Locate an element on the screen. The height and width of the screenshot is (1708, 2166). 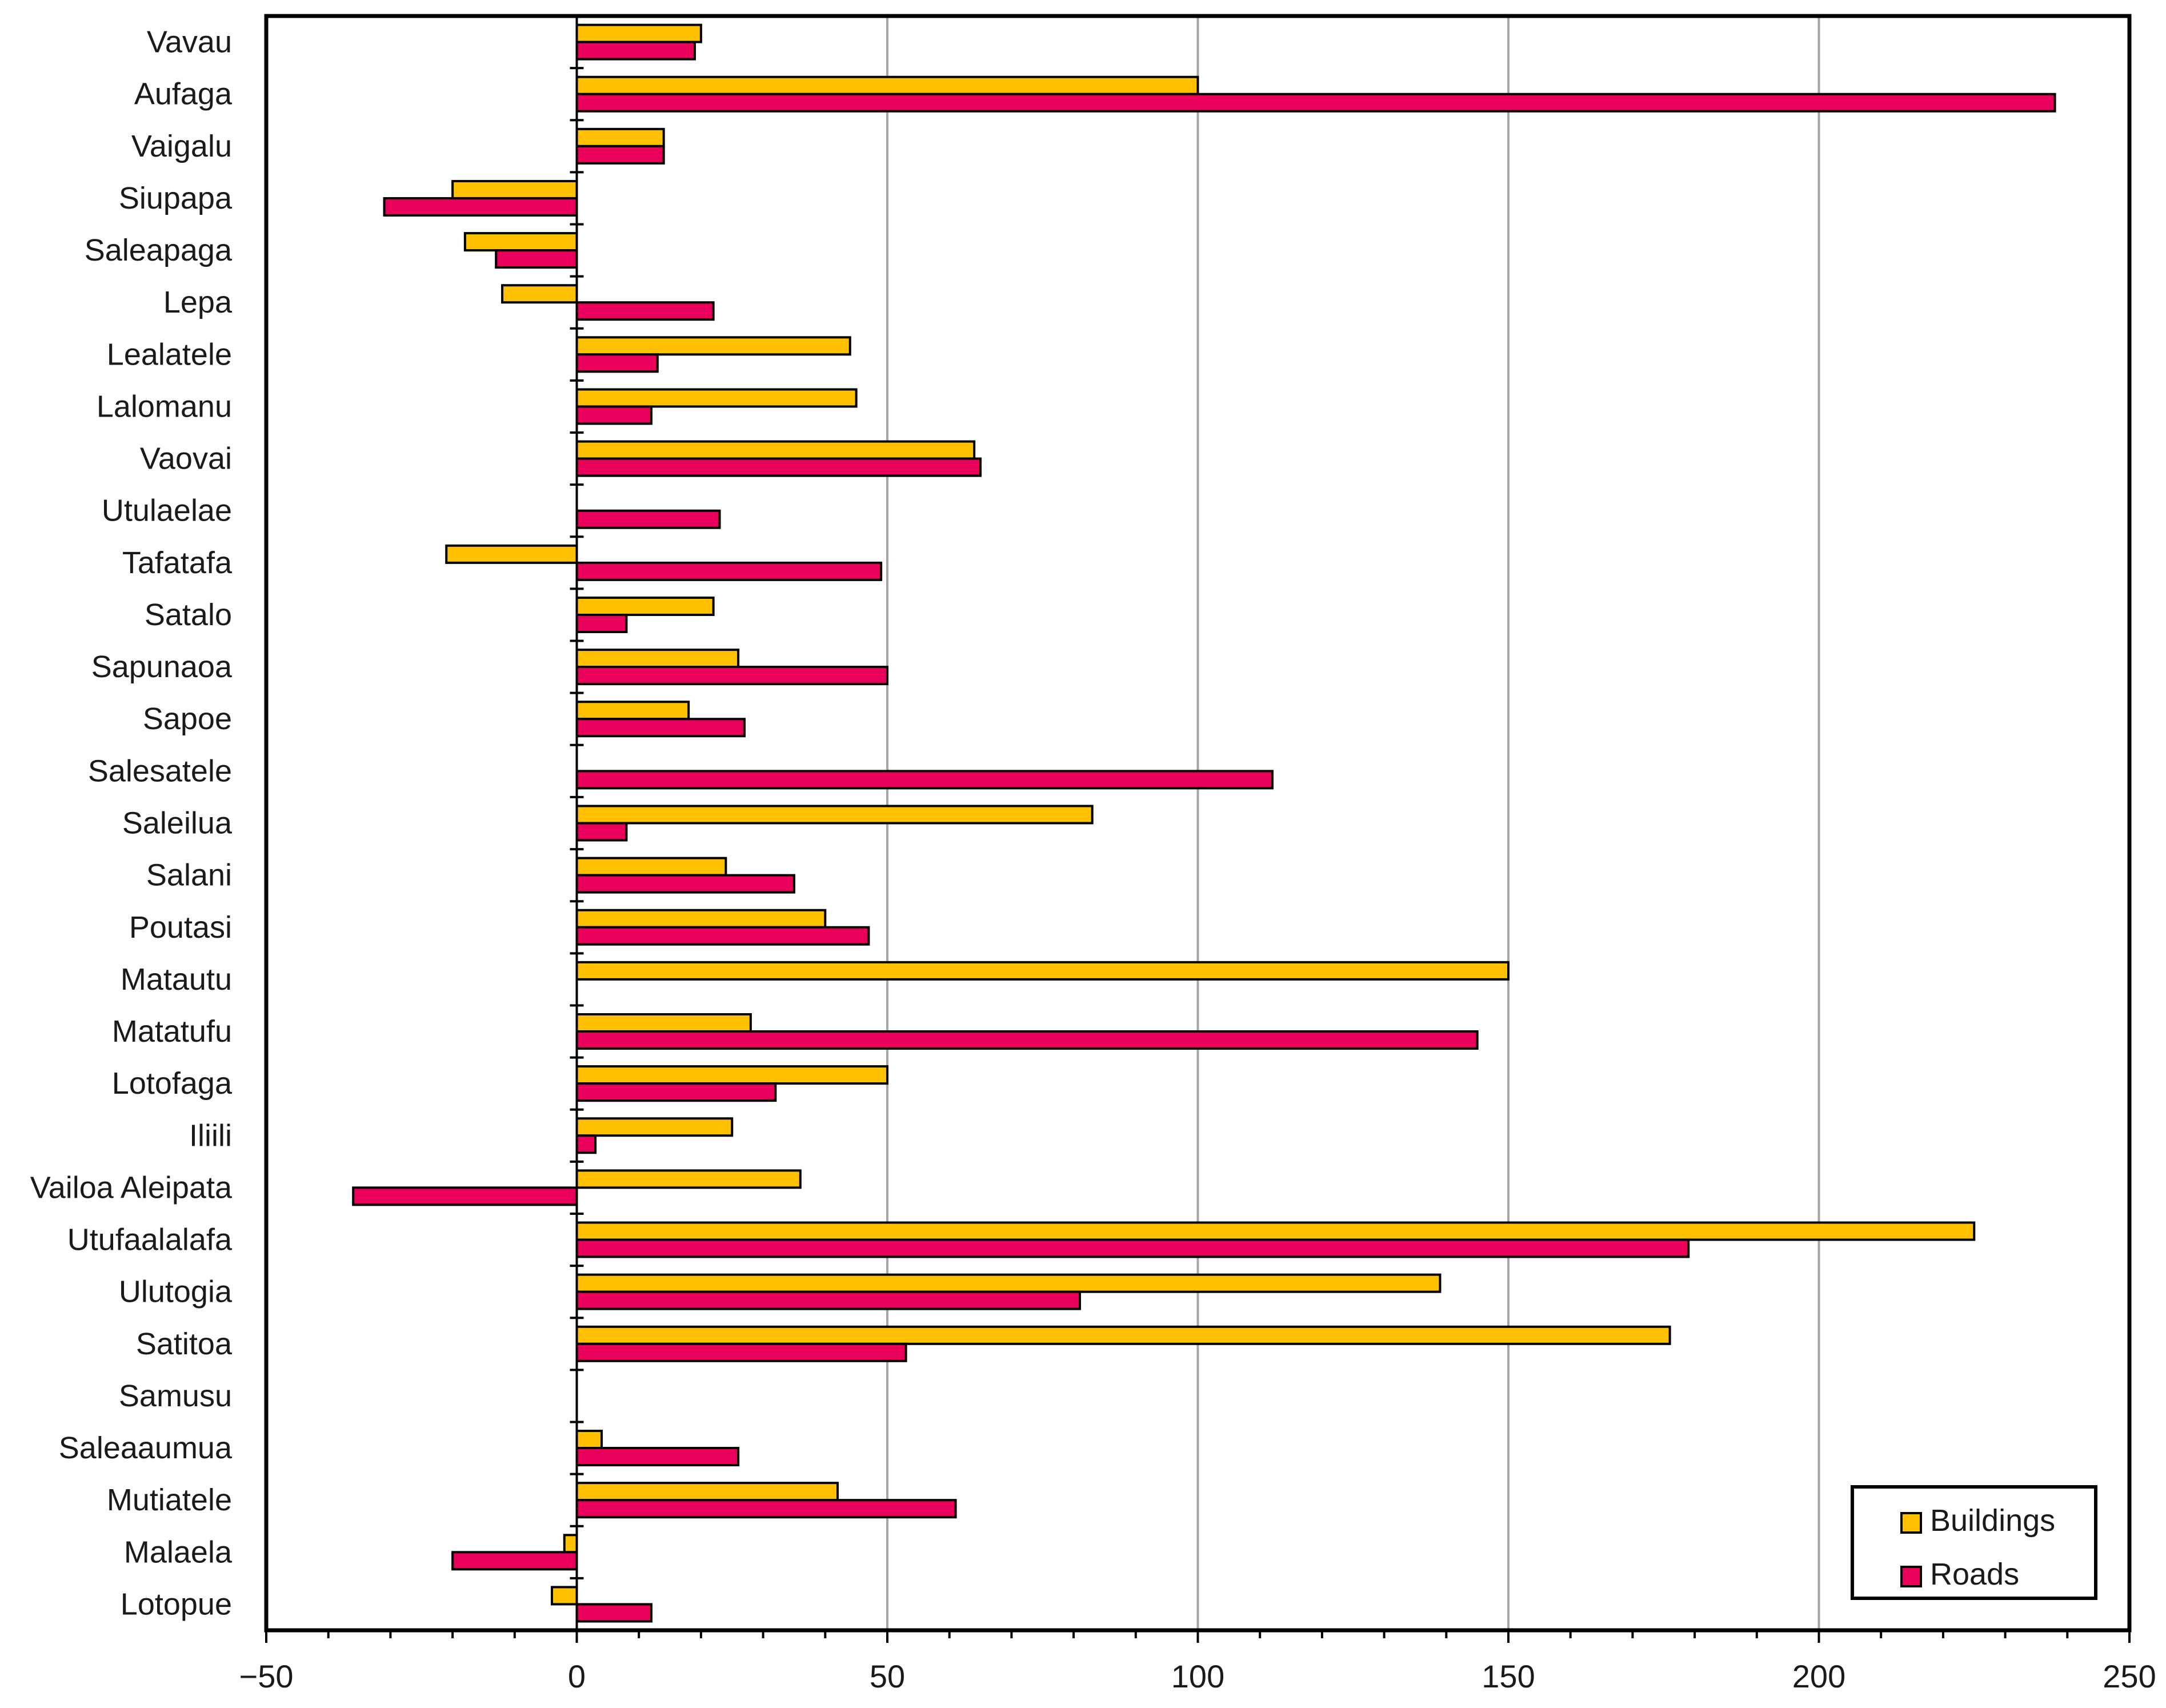
y-category-label: Lealatele is located at coordinates (169, 354).